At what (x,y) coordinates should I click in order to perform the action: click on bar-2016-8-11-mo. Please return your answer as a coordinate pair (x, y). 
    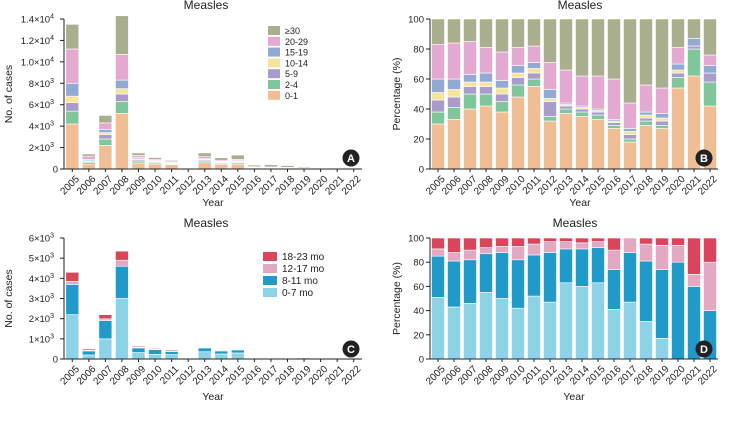
    Looking at the image, I should click on (614, 289).